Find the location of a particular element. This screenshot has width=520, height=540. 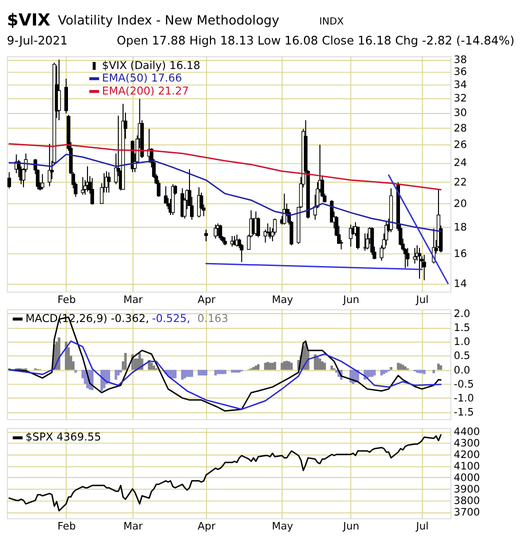

legend-label: $SPX 4369.55 is located at coordinates (64, 437).